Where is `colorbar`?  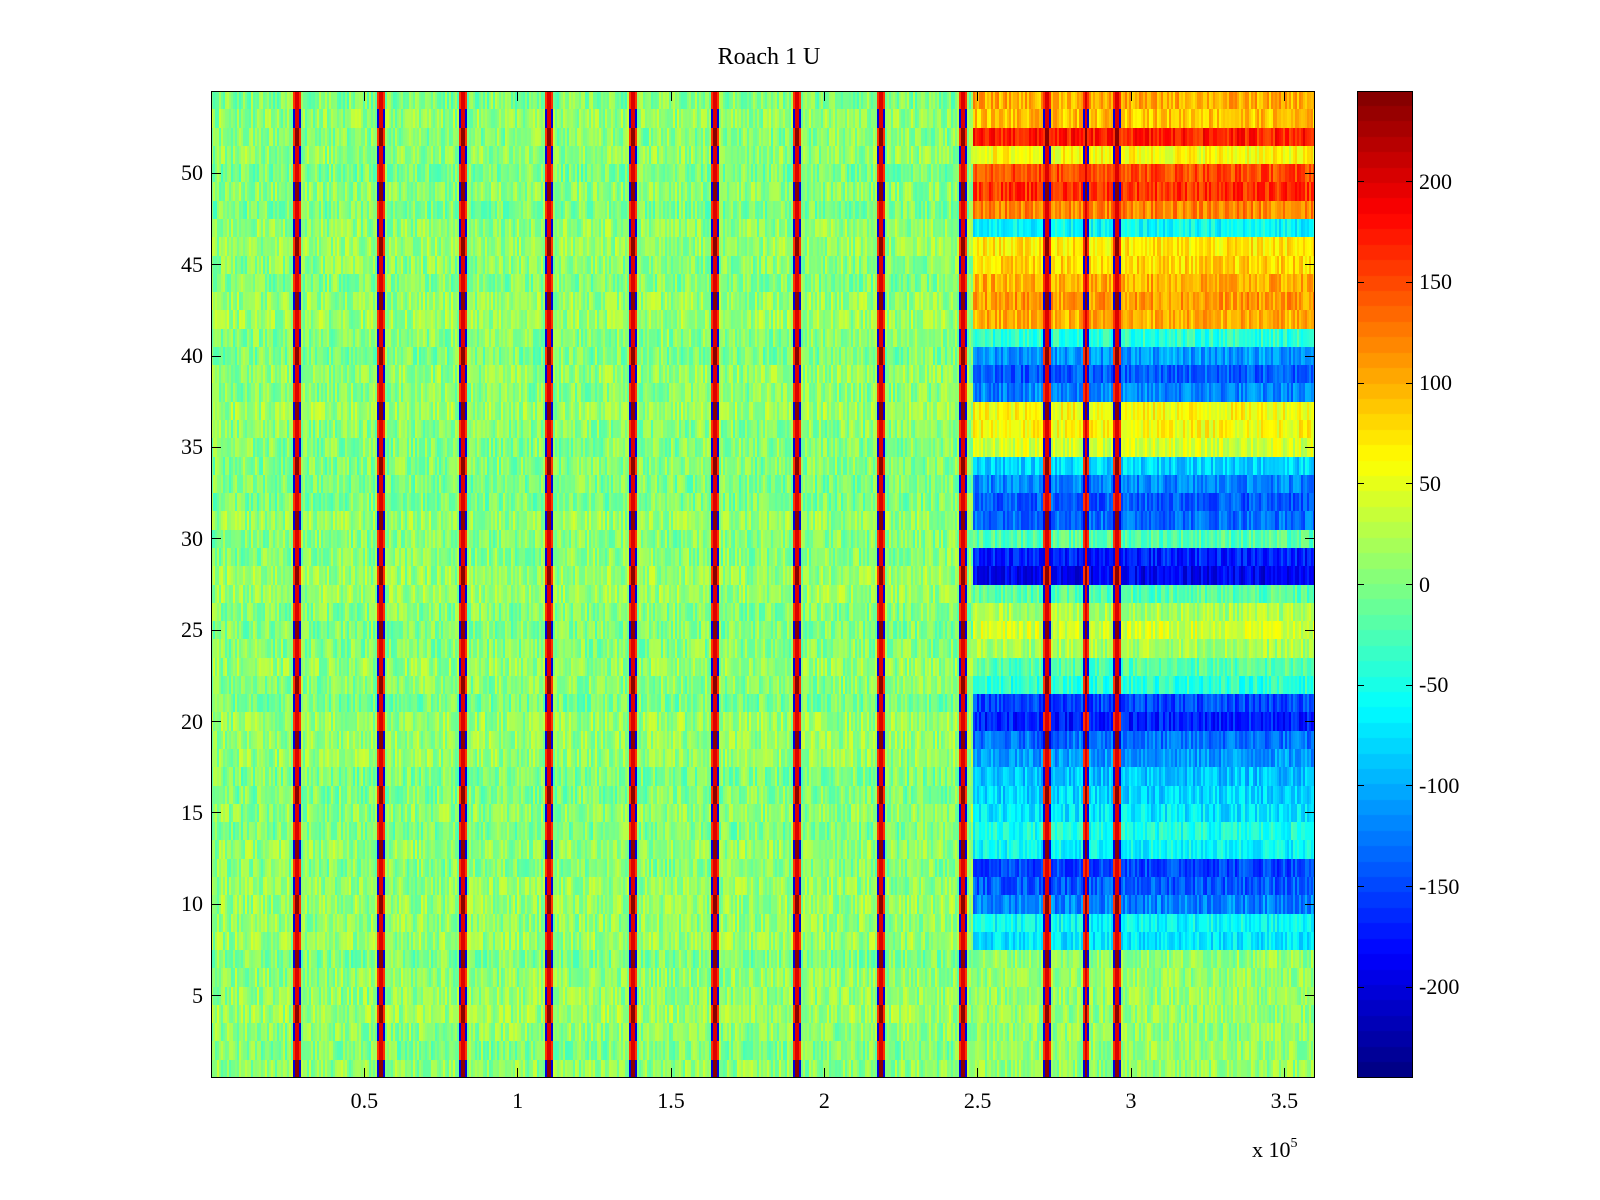
colorbar is located at coordinates (1385, 584).